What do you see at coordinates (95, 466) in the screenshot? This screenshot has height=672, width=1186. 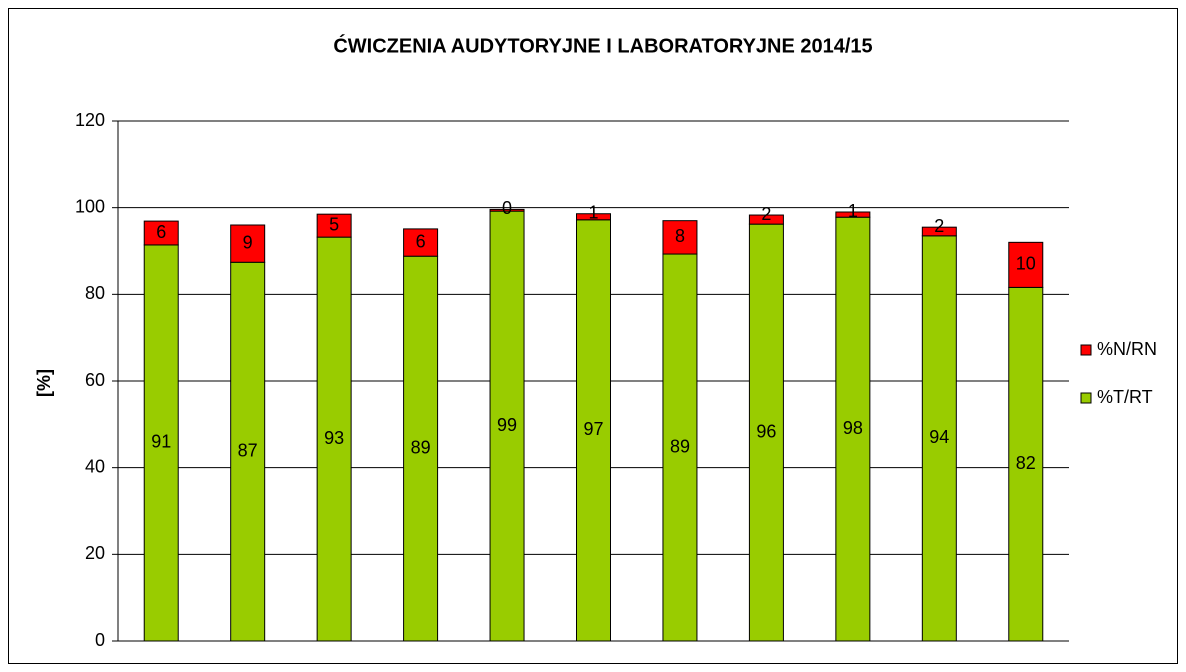 I see `y-tick-label: 40` at bounding box center [95, 466].